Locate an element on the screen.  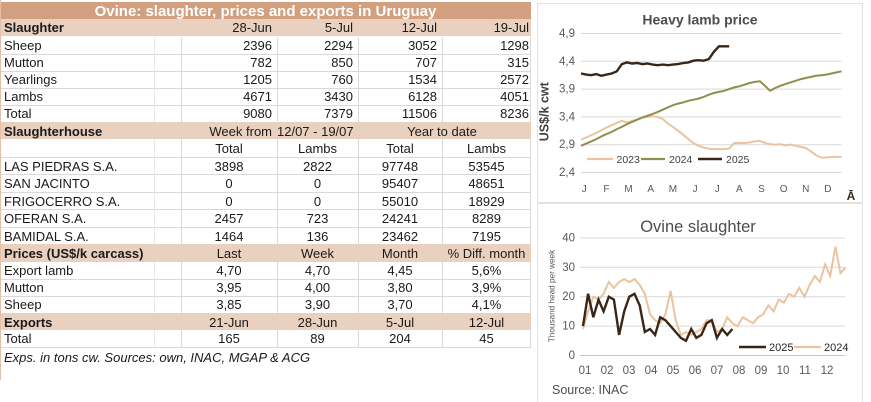
svg-text: 3,4 is located at coordinates (567, 117).